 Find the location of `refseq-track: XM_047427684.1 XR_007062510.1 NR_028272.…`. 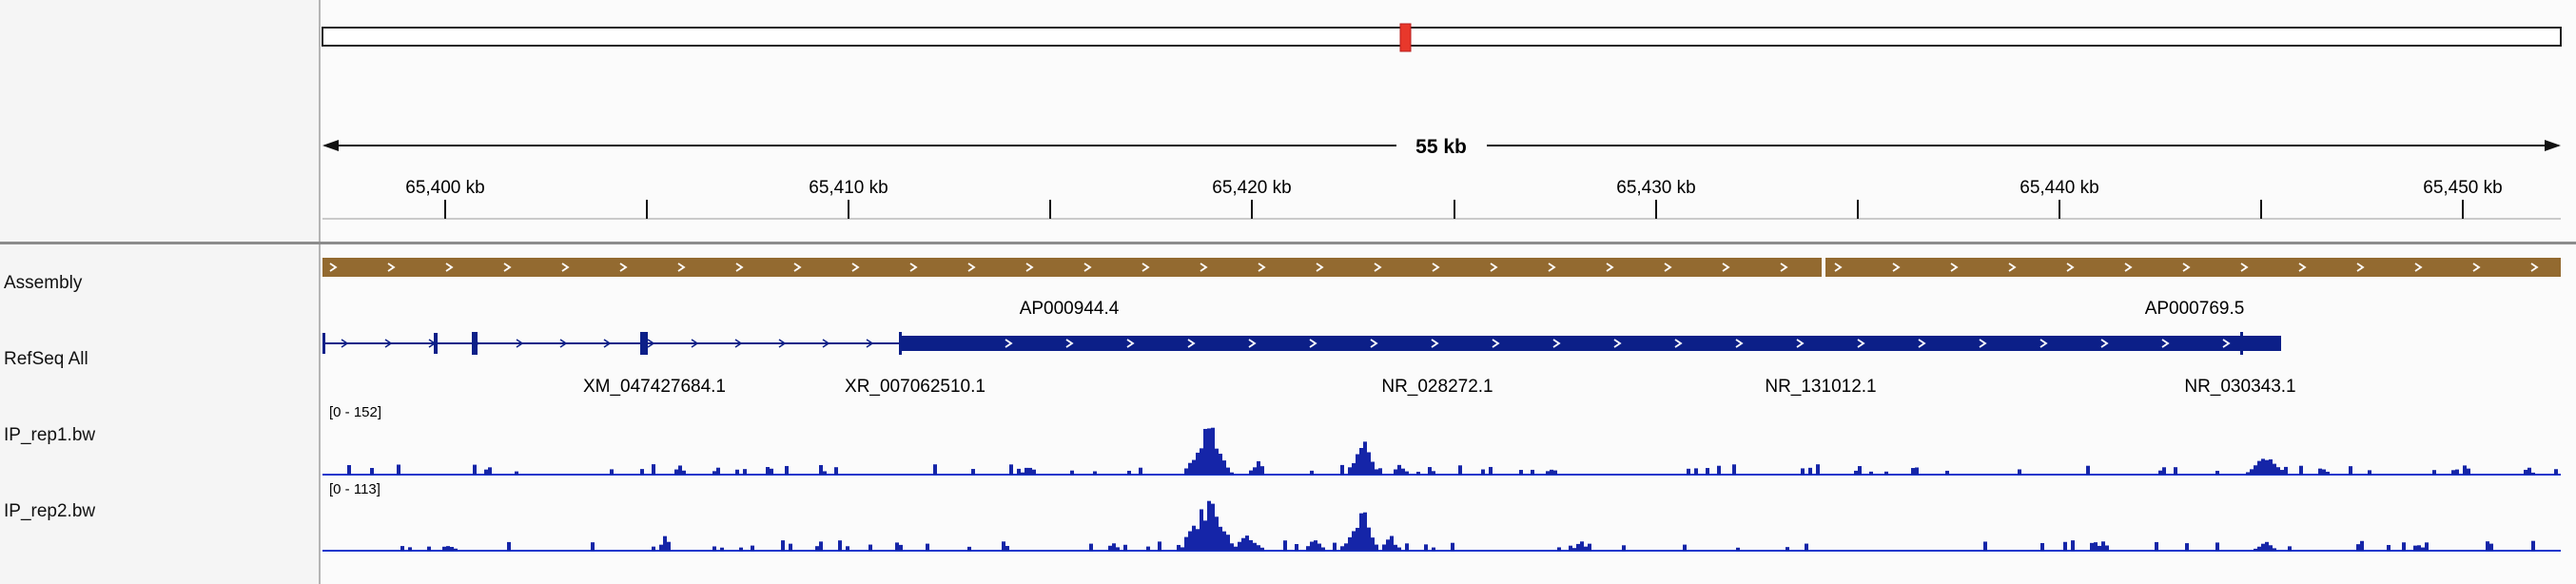

refseq-track: XM_047427684.1 XR_007062510.1 NR_028272.… is located at coordinates (1309, 364).